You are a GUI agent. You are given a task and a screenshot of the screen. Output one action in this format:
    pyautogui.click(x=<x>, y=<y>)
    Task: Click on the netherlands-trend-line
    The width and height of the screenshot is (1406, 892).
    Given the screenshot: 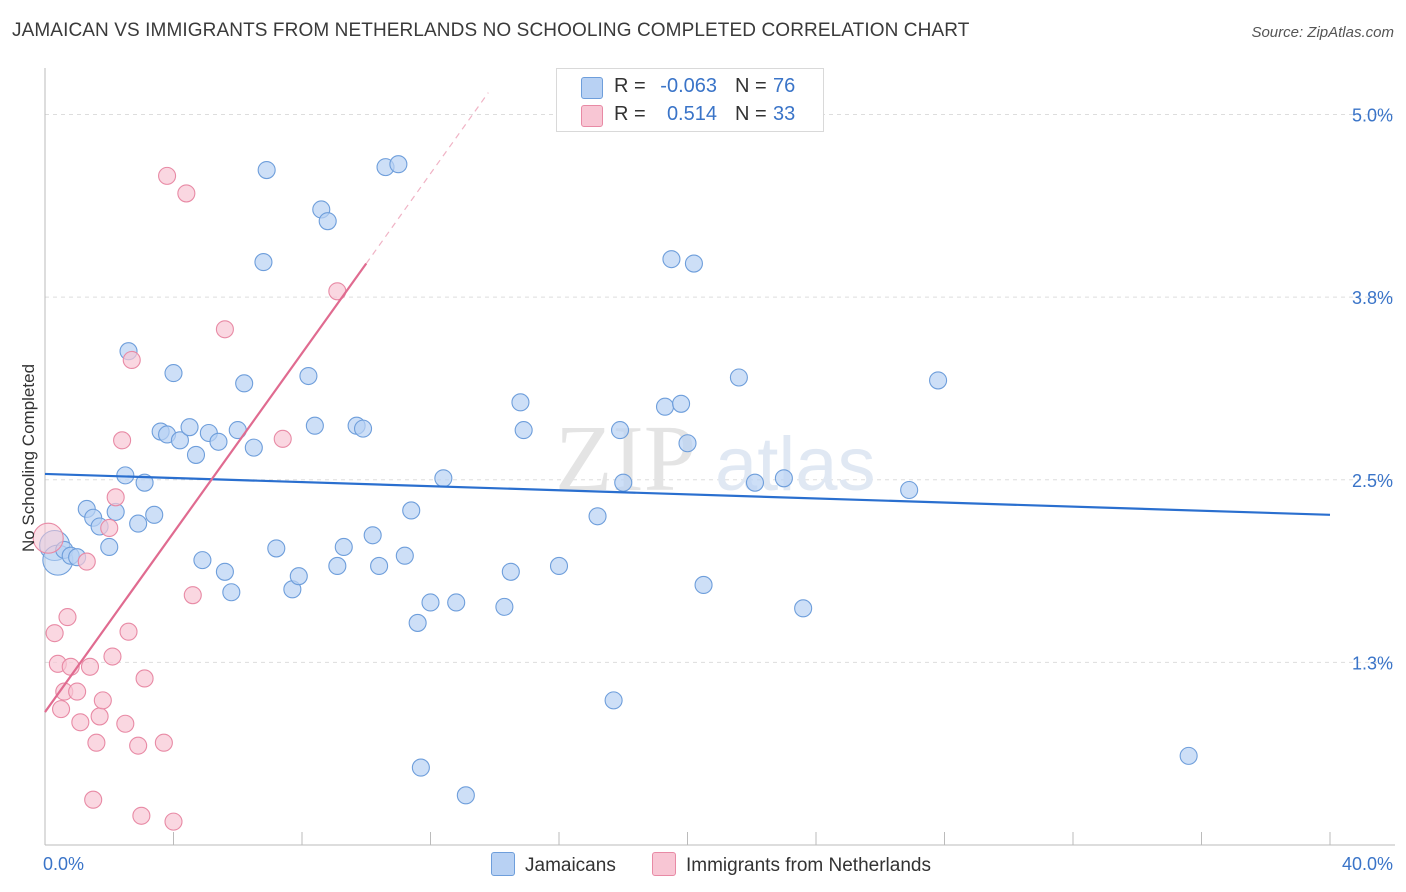 What is the action you would take?
    pyautogui.click(x=206, y=487)
    